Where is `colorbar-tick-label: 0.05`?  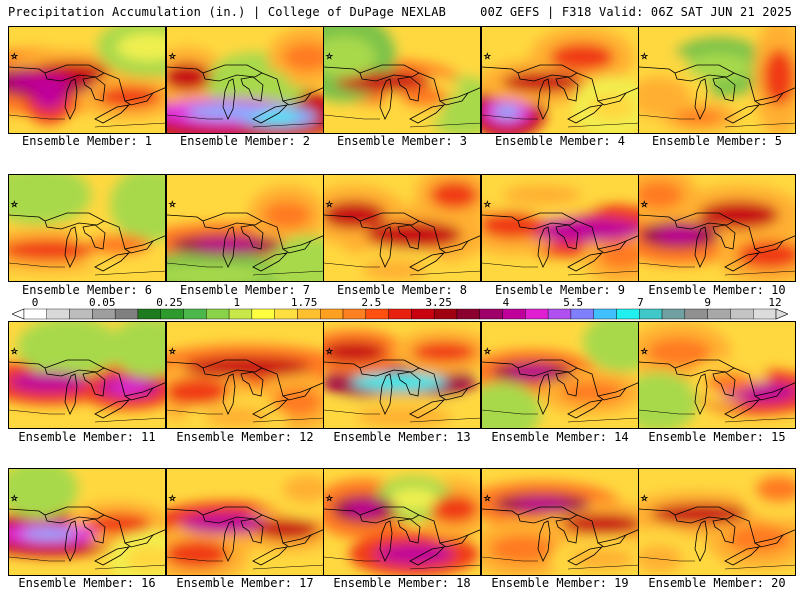 colorbar-tick-label: 0.05 is located at coordinates (102, 302).